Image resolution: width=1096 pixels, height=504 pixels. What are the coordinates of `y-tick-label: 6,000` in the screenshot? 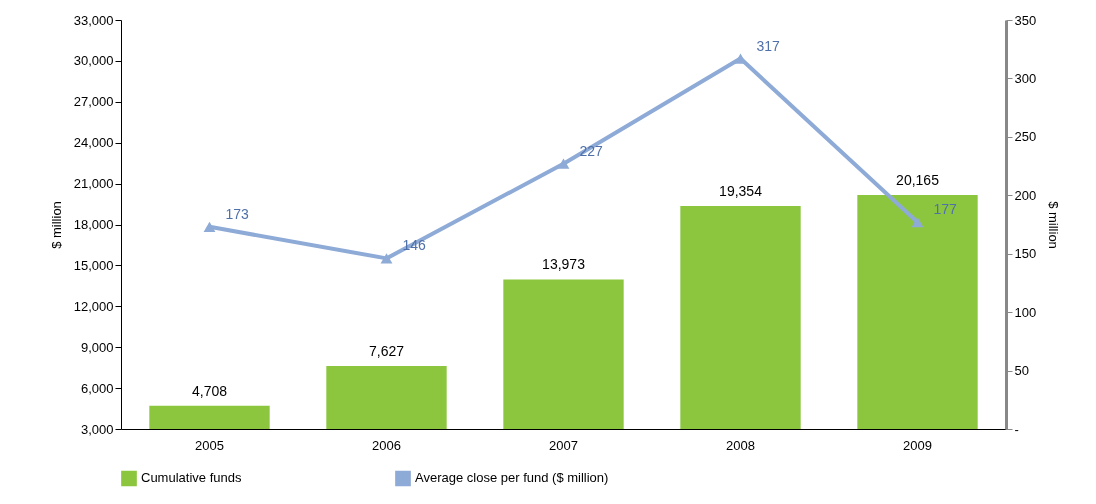 It's located at (97, 388).